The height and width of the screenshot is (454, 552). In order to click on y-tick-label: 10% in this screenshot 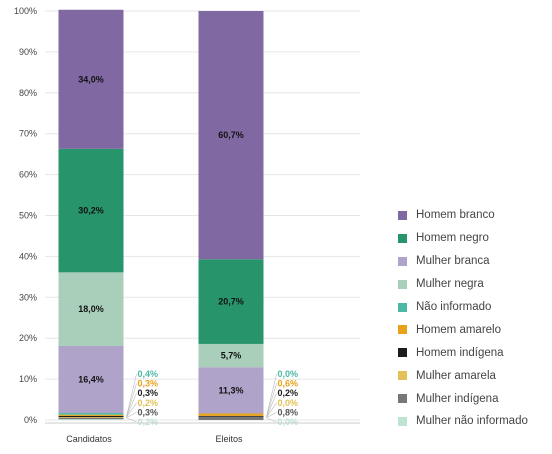, I will do `click(28, 379)`.